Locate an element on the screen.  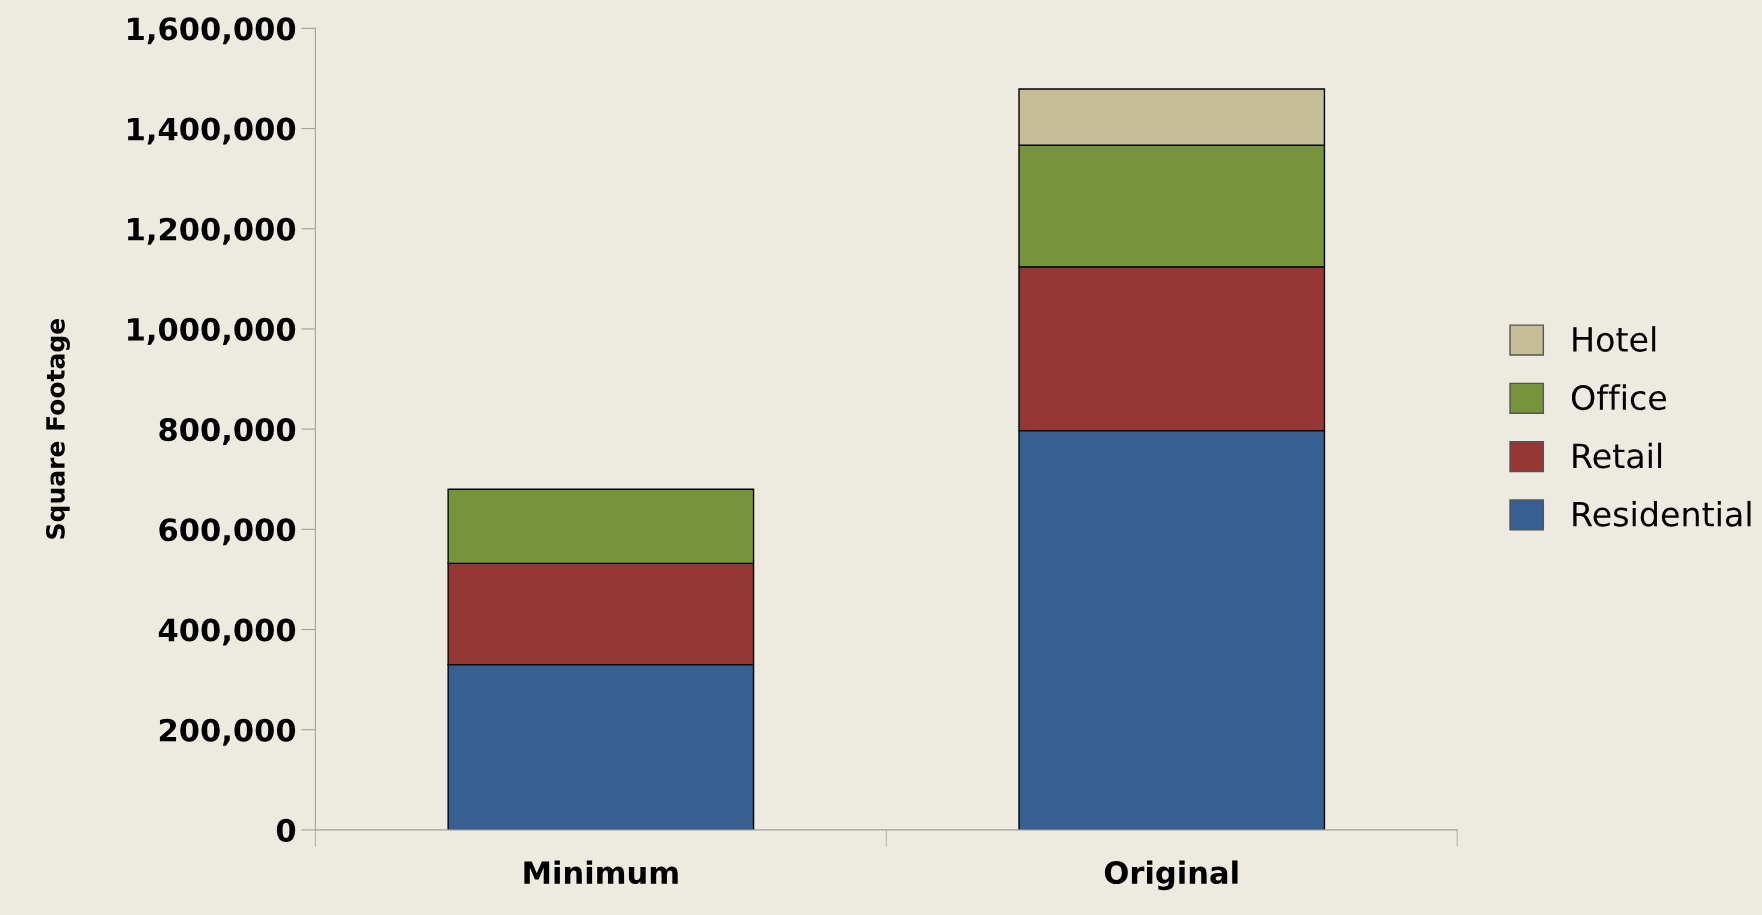
y-tick-label: 800,000 is located at coordinates (227, 432).